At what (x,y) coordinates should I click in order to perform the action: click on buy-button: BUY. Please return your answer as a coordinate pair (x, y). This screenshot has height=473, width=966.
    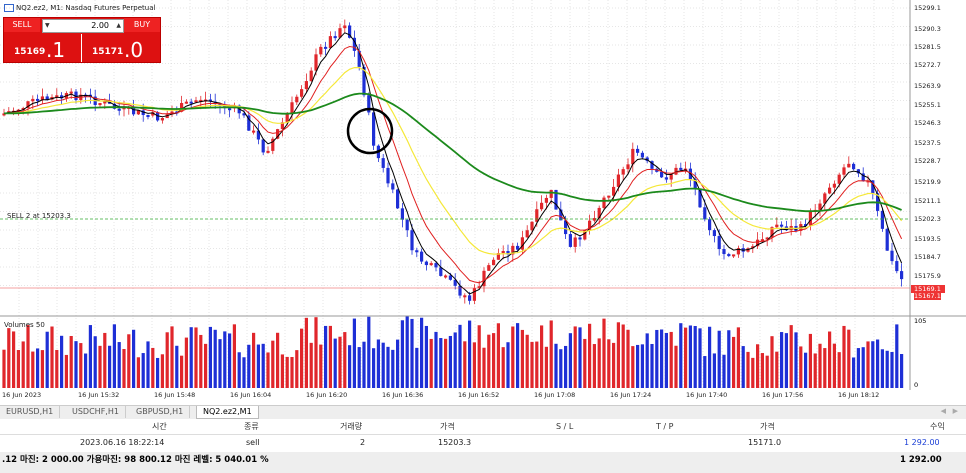
    Looking at the image, I should click on (142, 25).